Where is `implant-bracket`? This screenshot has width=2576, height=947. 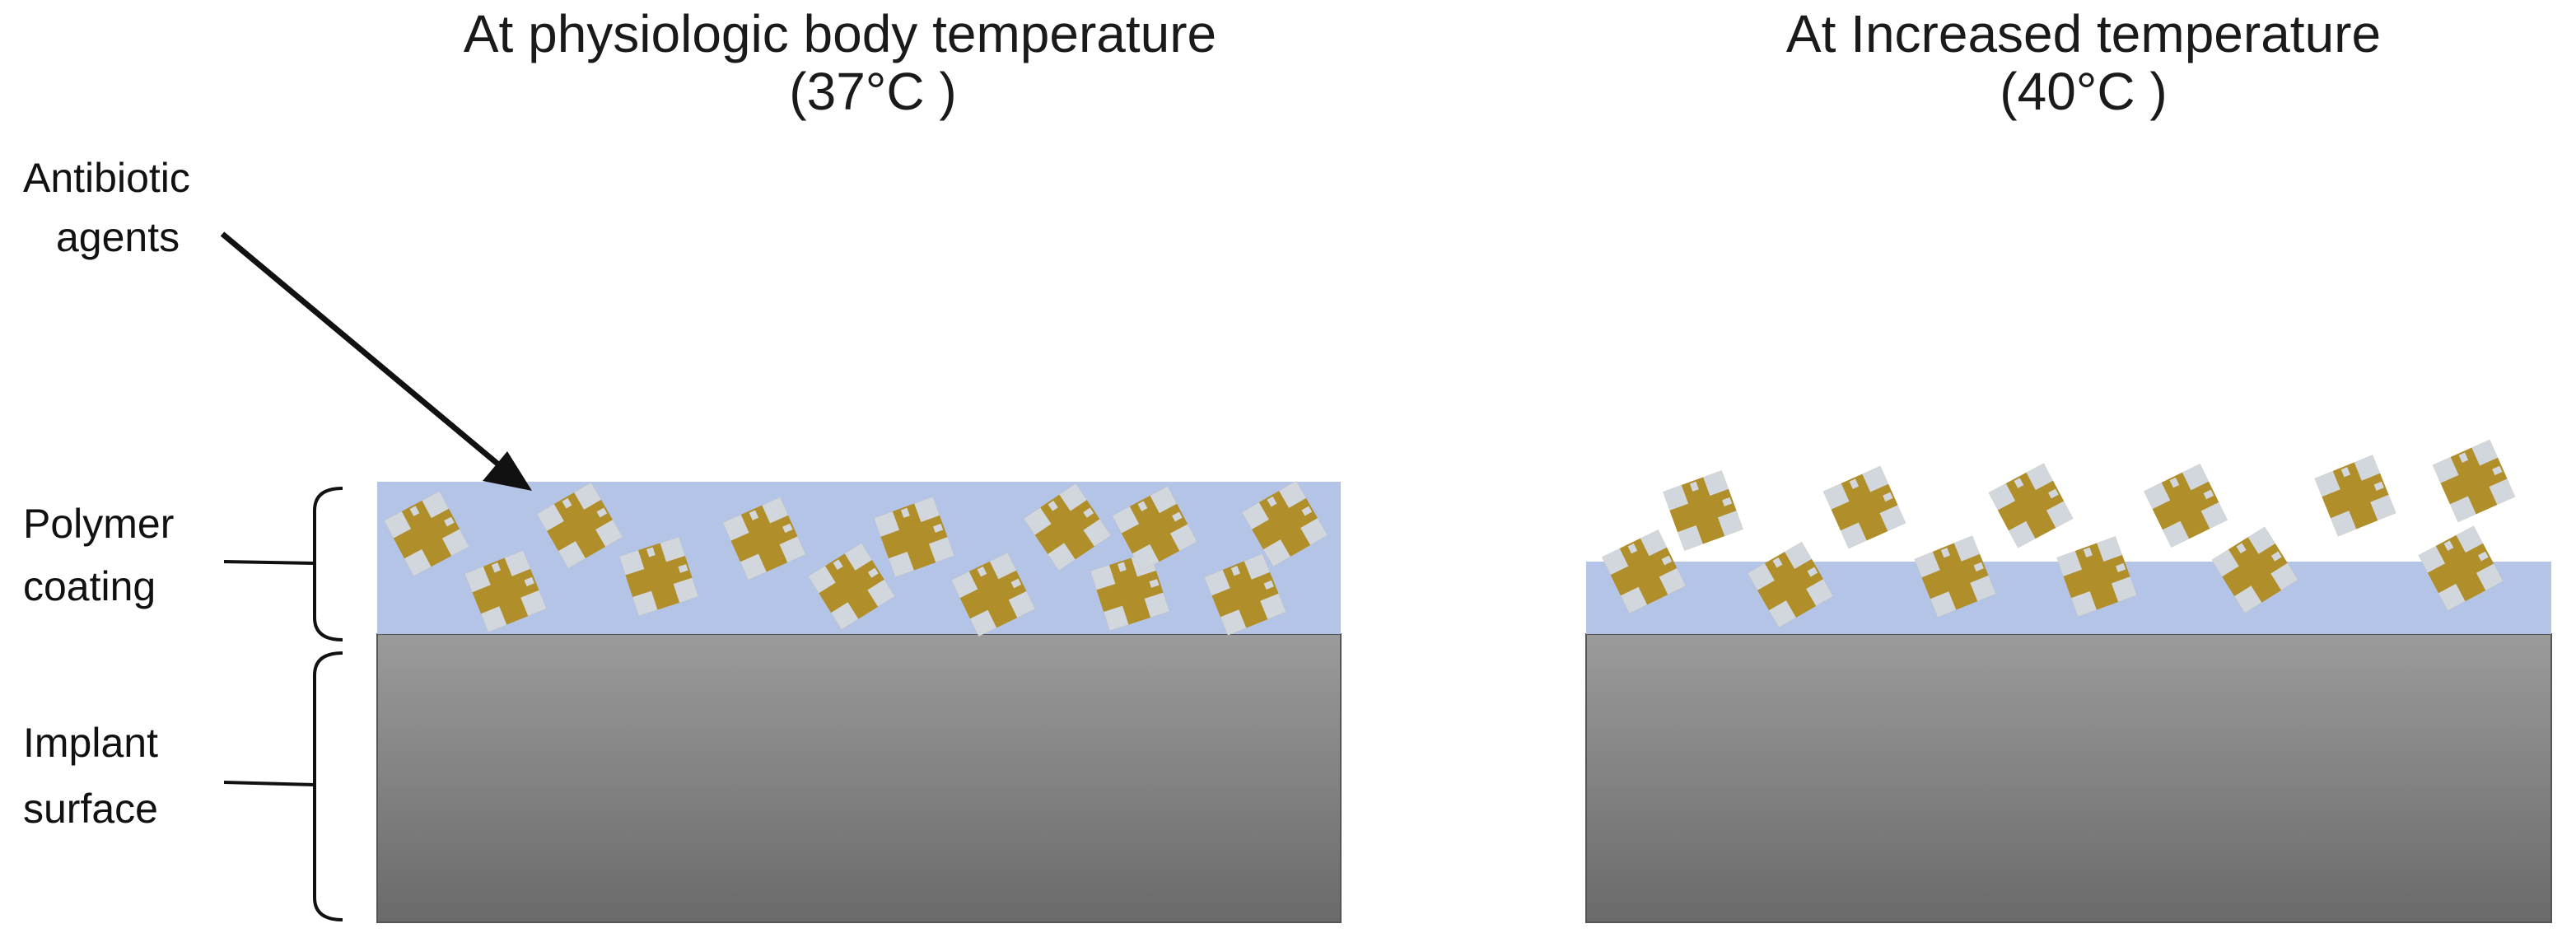 implant-bracket is located at coordinates (328, 786).